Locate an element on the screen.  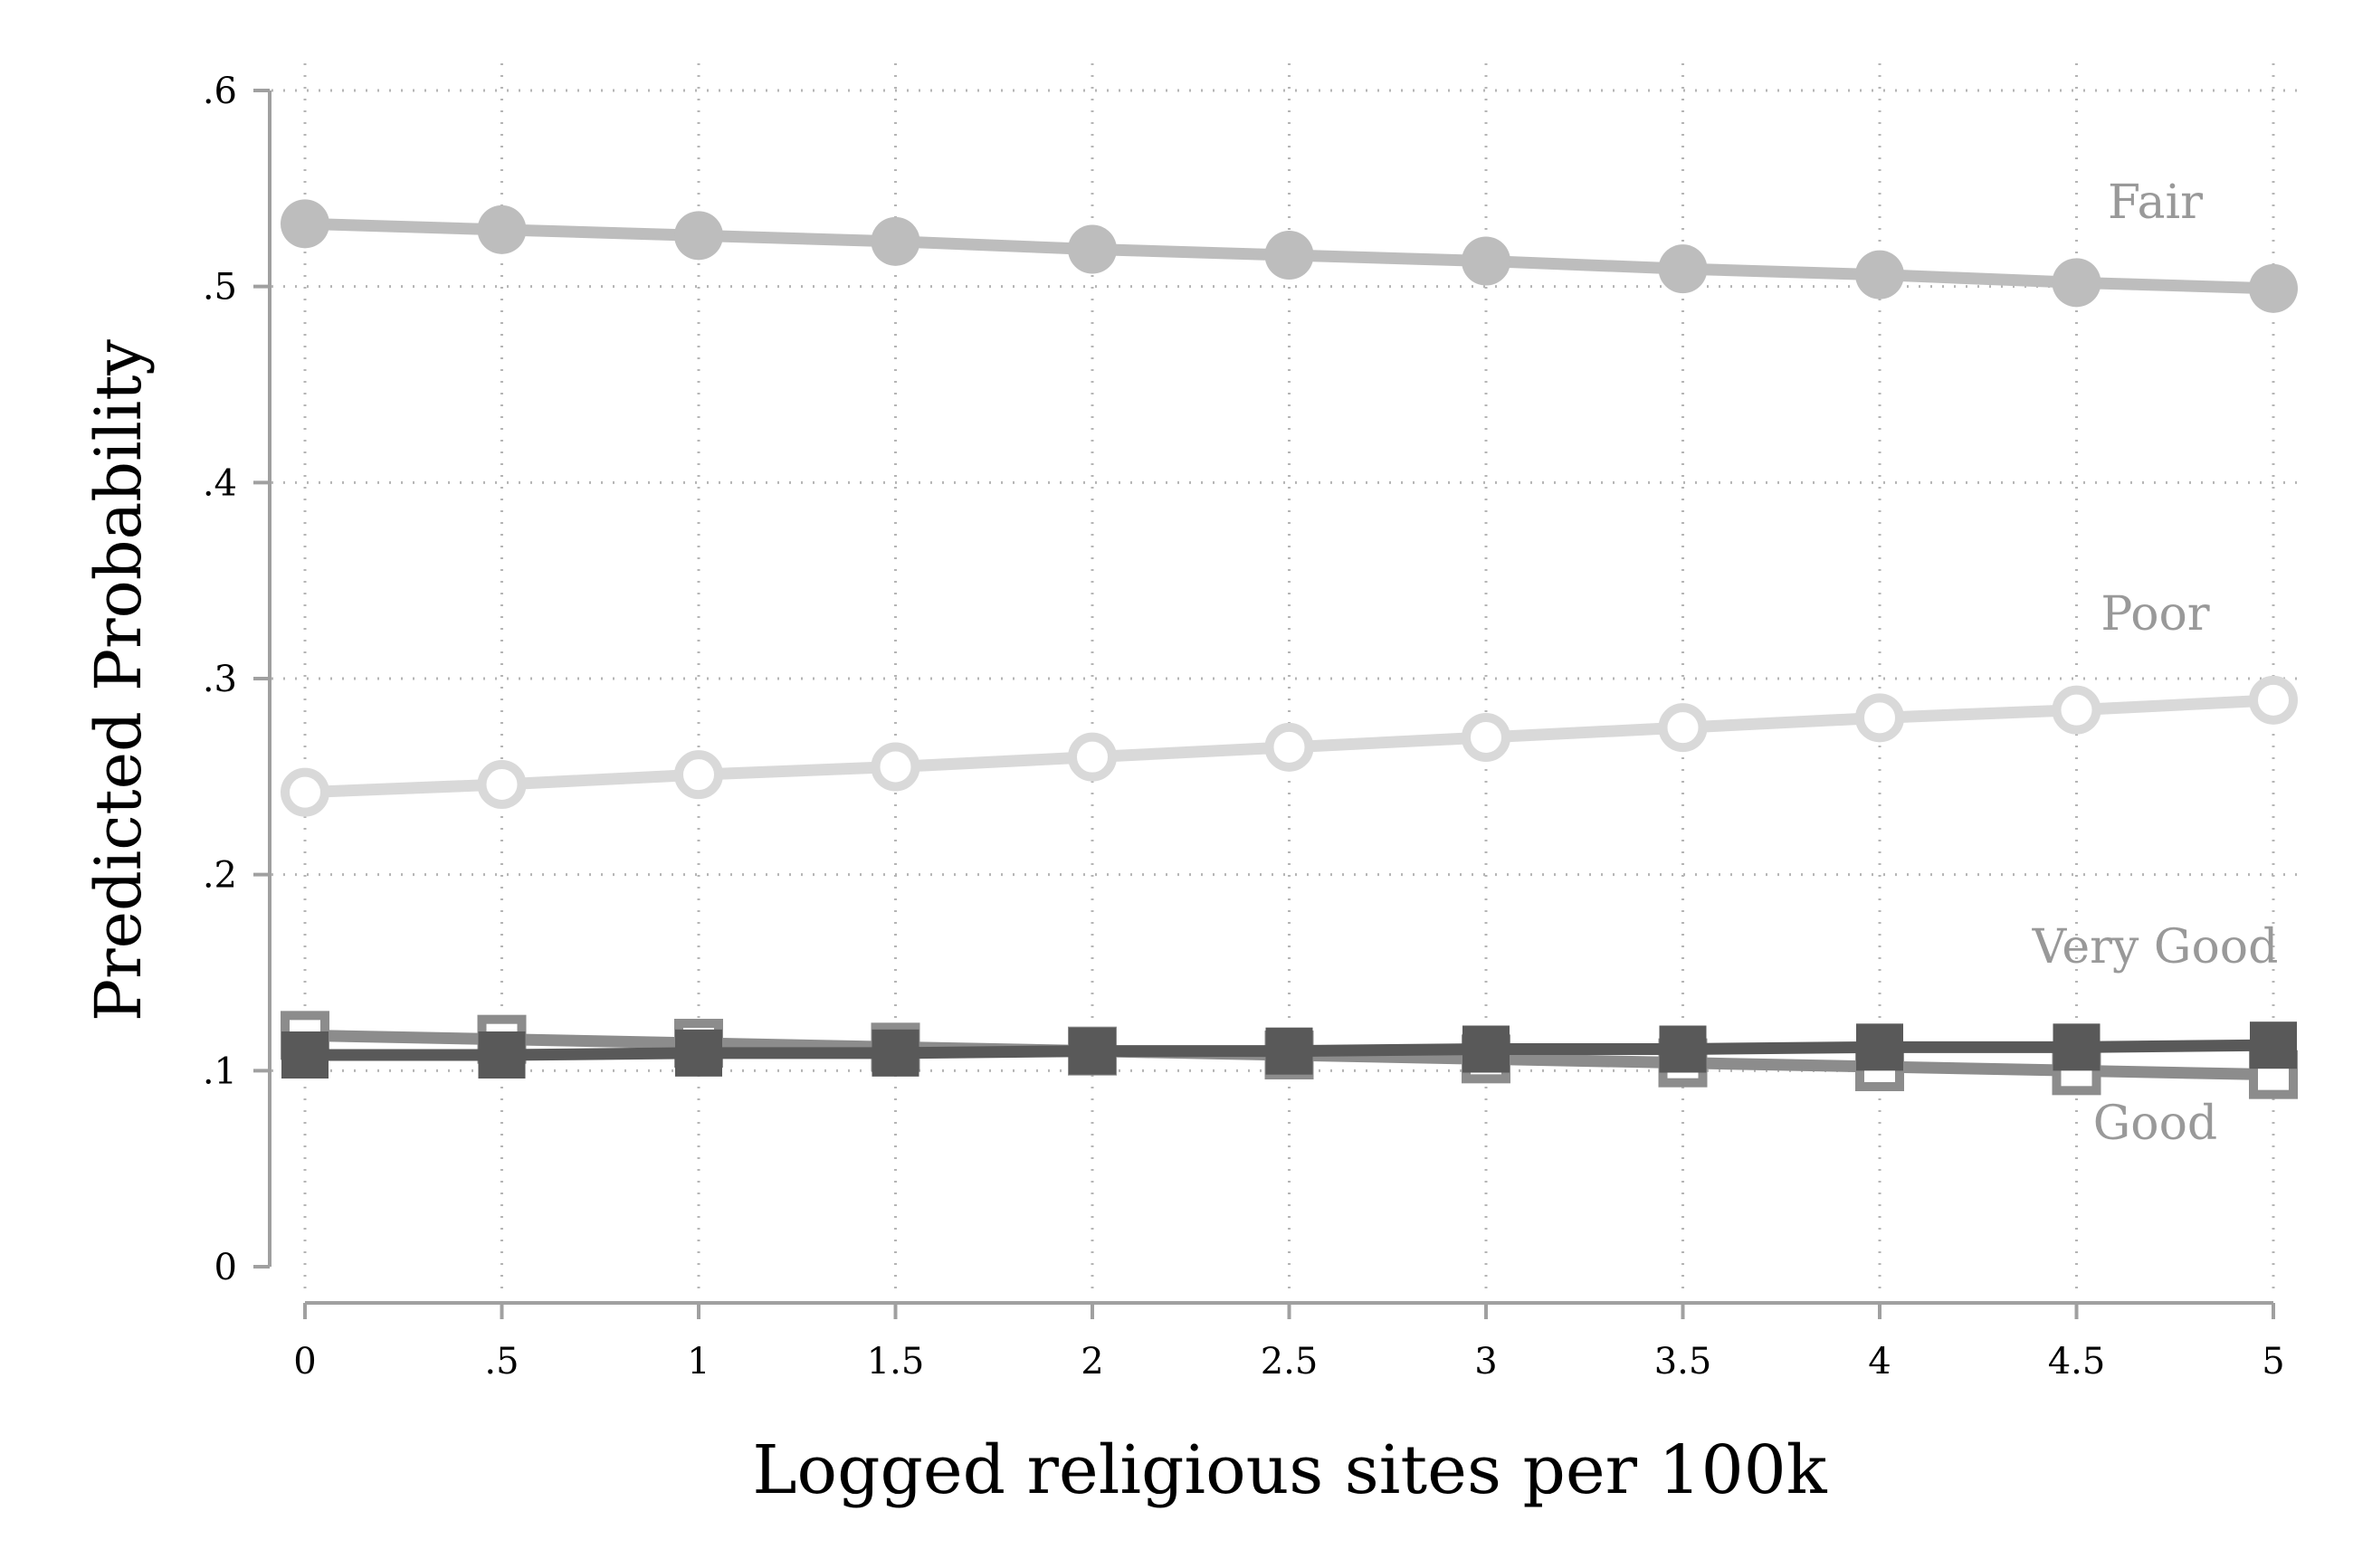
series-label-poor: Poor is located at coordinates (2155, 614).